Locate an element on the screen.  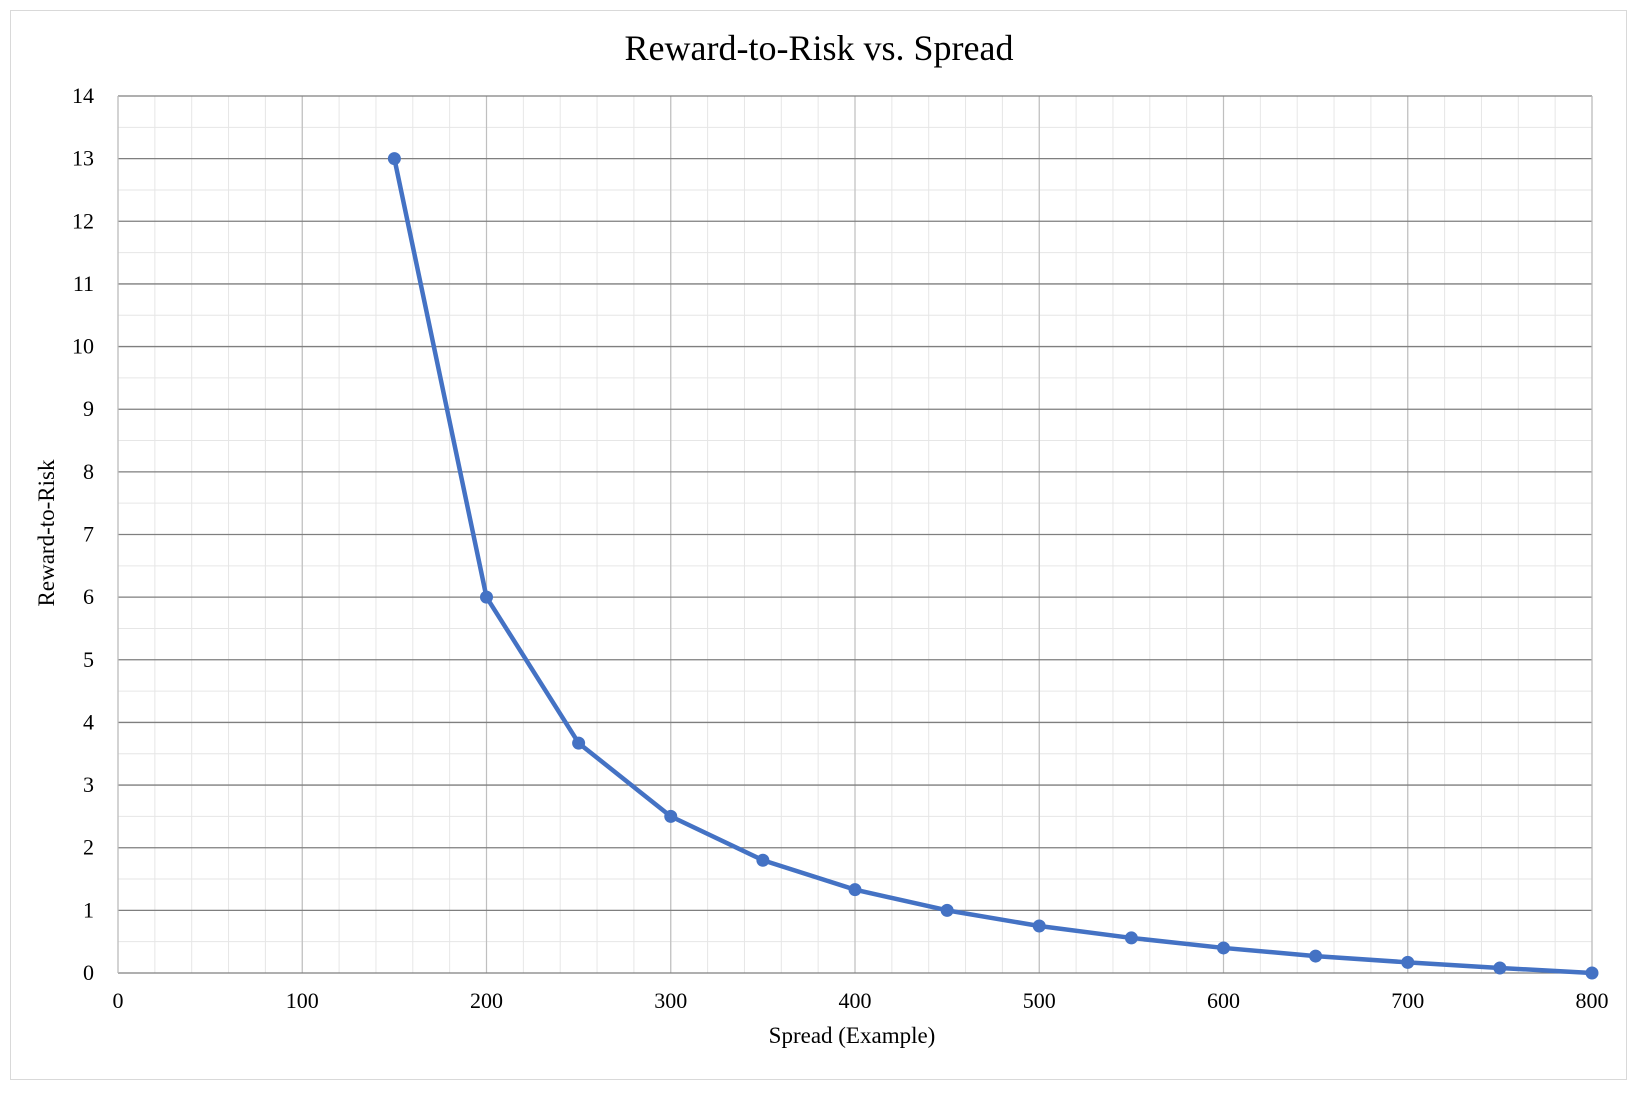
x-axis-tick-labels: 0 100 200 300 400 500 600 700 800 is located at coordinates (861, 1000).